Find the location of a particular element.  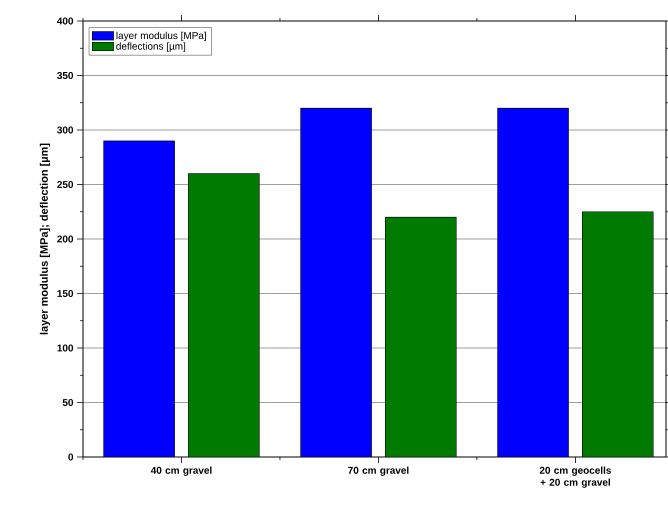

y-tick-label: 300 is located at coordinates (65, 130).